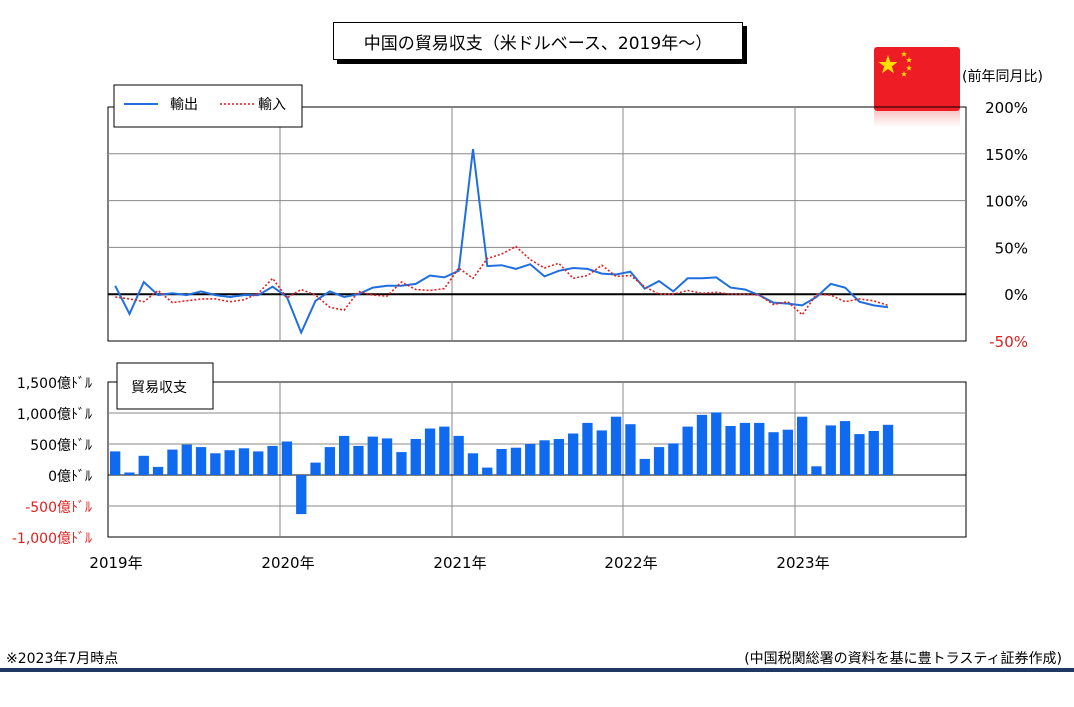  Describe the element at coordinates (1016, 295) in the screenshot. I see `y-tick-label: 0%` at that location.